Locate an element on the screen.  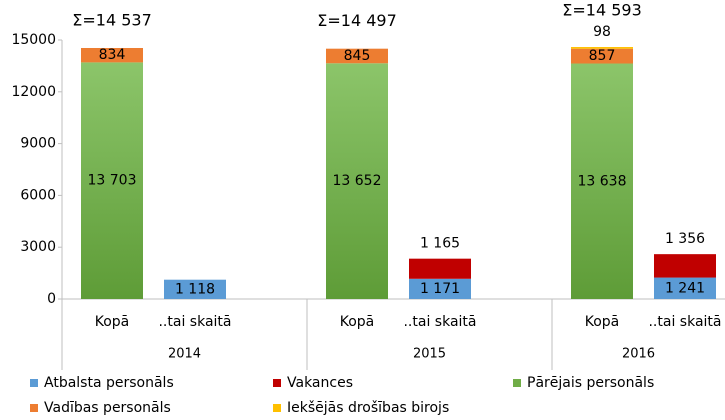
group-label: 2016 is located at coordinates (638, 354).